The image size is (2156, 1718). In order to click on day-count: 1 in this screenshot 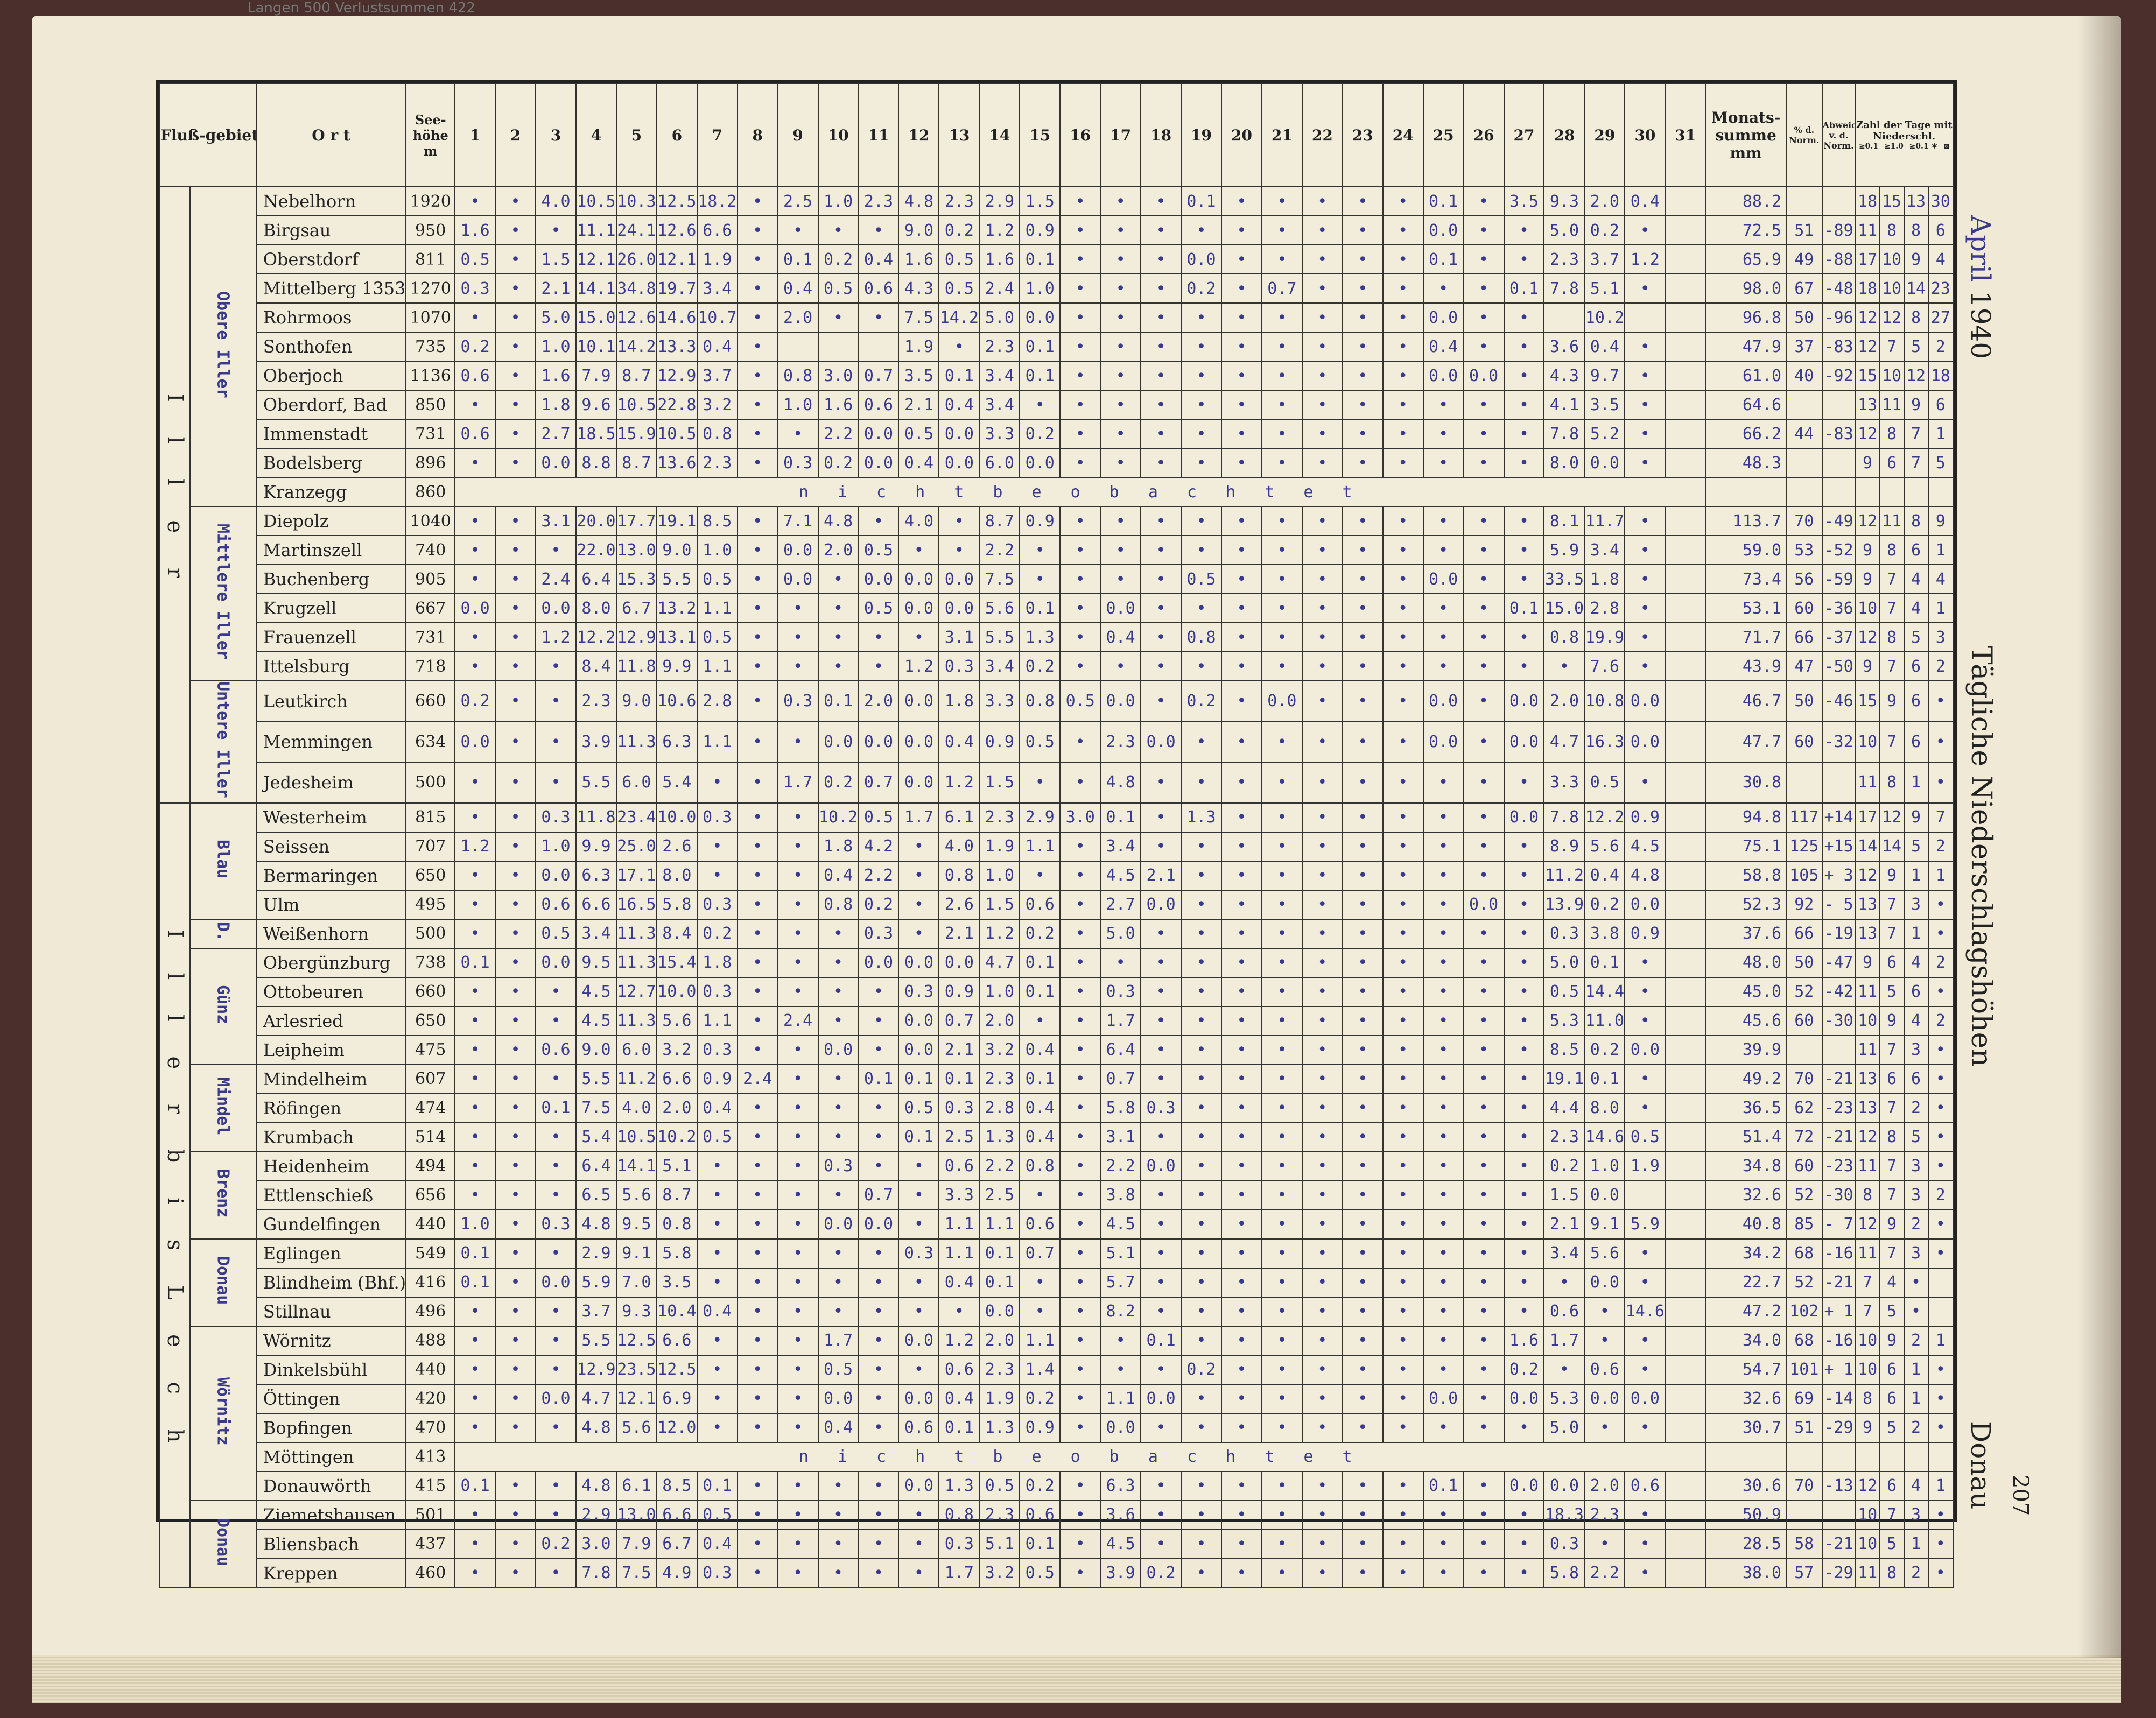, I will do `click(1940, 875)`.